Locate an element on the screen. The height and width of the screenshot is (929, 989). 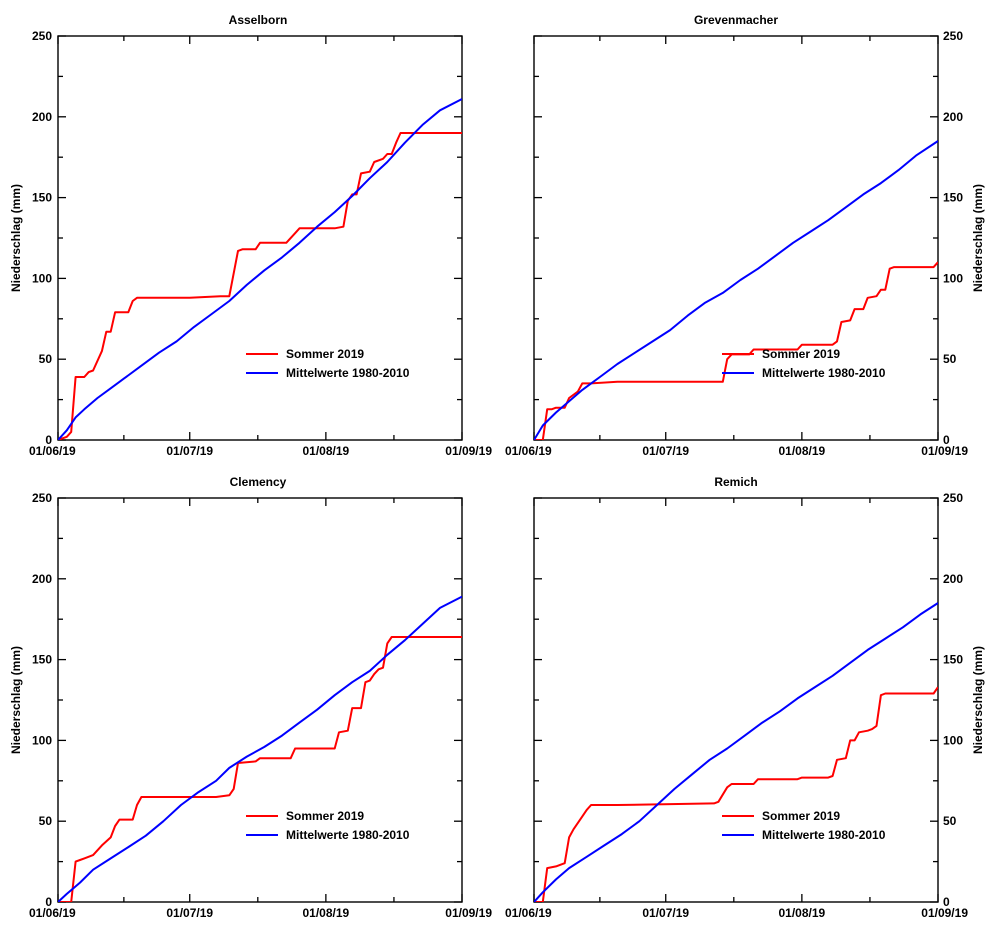
chart-title: Clemency is located at coordinates (258, 482).